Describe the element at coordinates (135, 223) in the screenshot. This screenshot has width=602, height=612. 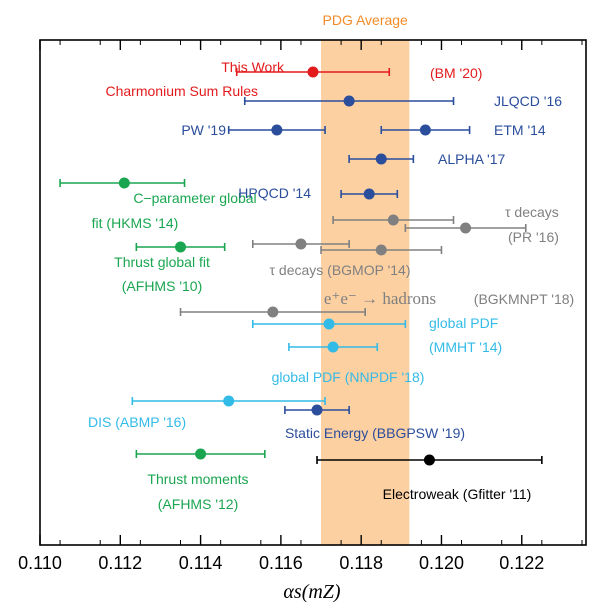
I see `label-cparam2: fit (HKMS '14)` at that location.